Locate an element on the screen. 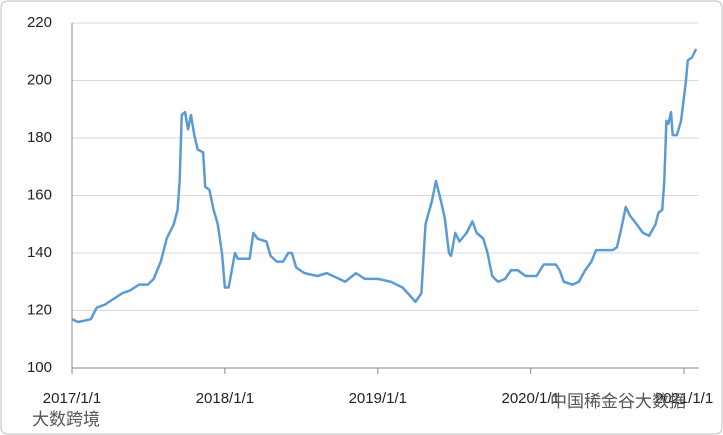 Image resolution: width=723 pixels, height=435 pixels. watermark: 中国稀金谷大数据 is located at coordinates (618, 402).